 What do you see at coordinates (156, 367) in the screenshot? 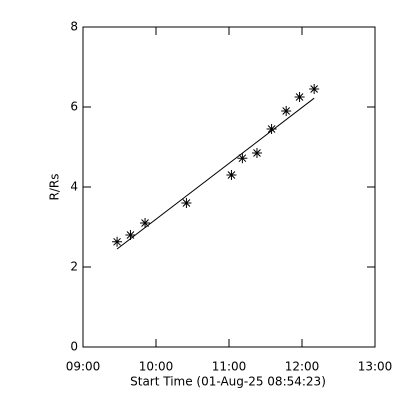
I see `x-tick-label: 10:00` at bounding box center [156, 367].